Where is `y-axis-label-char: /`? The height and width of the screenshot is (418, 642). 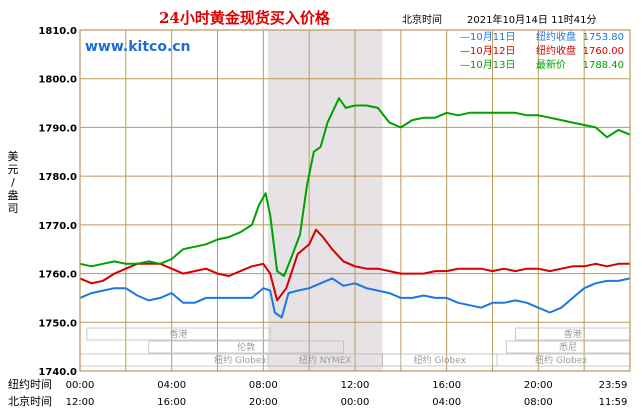
y-axis-label-char: / is located at coordinates (13, 182).